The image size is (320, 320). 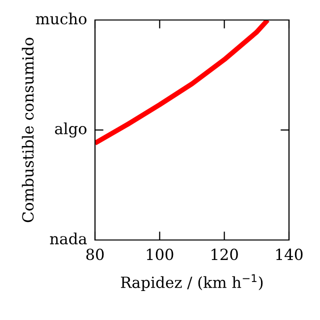 I want to click on x-tick-label: 140, so click(x=289, y=254).